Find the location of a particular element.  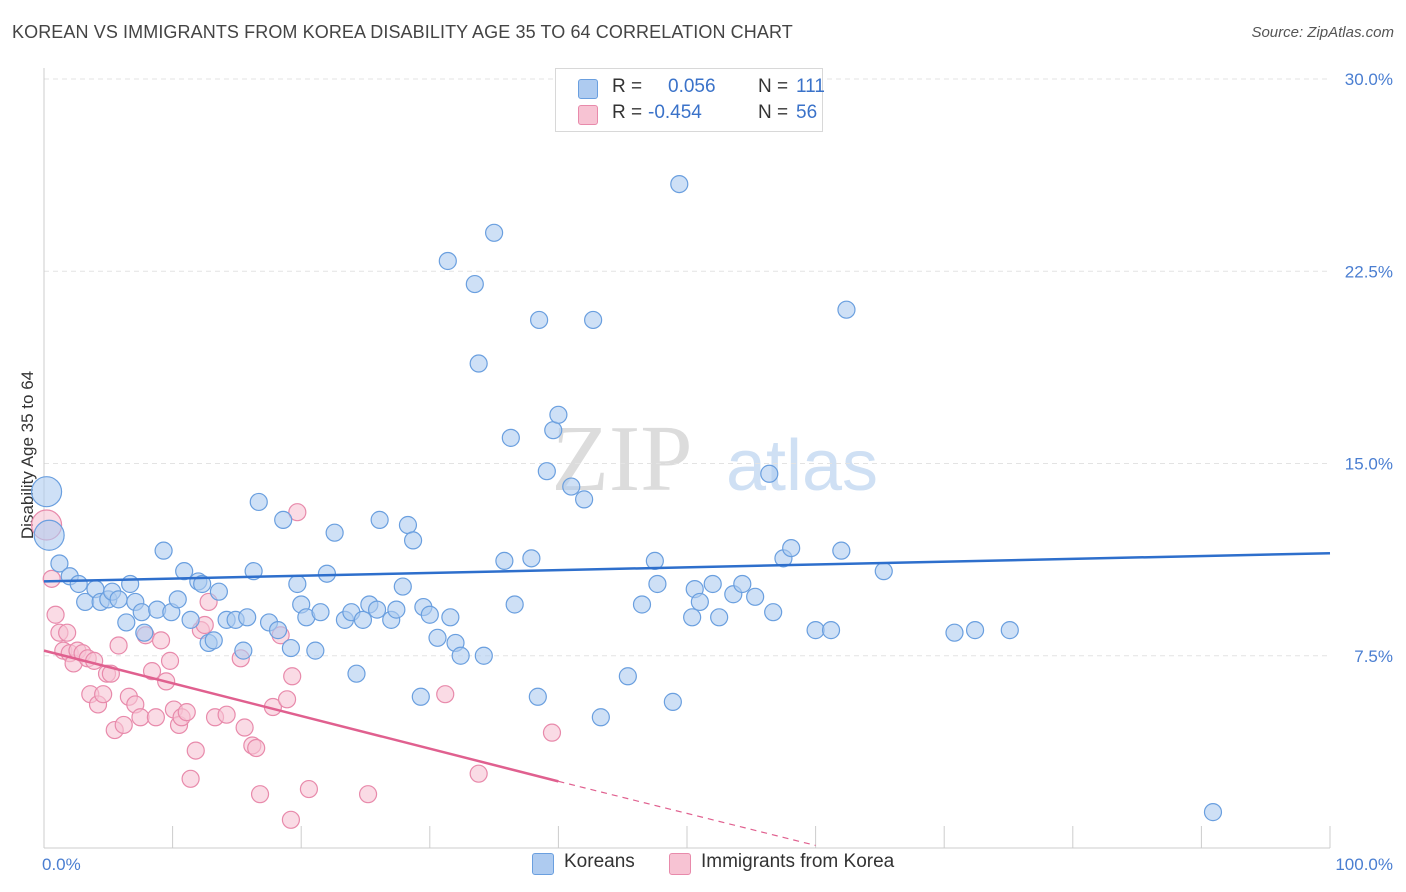

n-label: N = is located at coordinates (773, 112).